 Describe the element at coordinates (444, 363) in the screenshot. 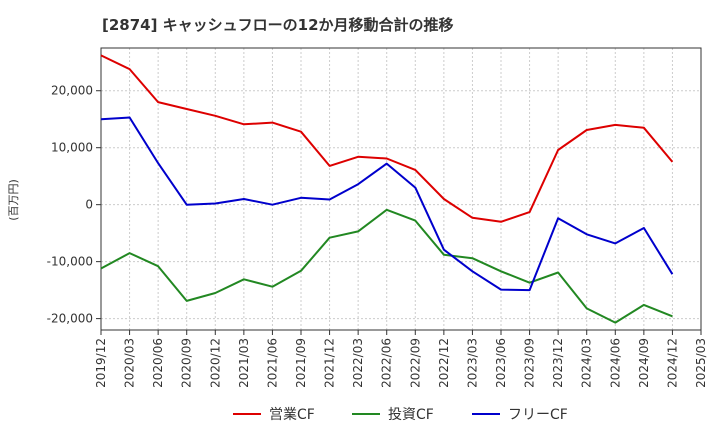

I see `x-tick-label: 2022/12` at that location.